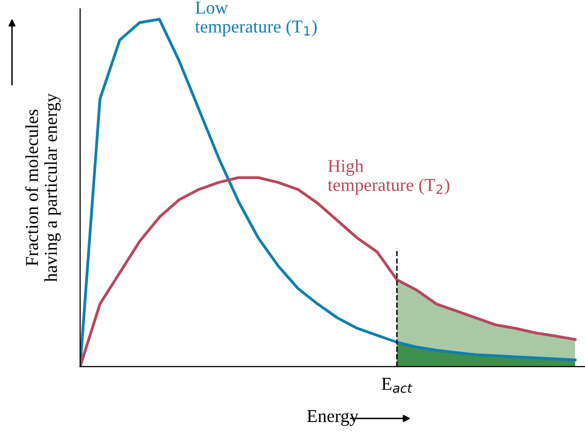 Image resolution: width=585 pixels, height=439 pixels. Describe the element at coordinates (43, 187) in the screenshot. I see `y-axis-title: Fraction of molecules having a particular energy` at that location.